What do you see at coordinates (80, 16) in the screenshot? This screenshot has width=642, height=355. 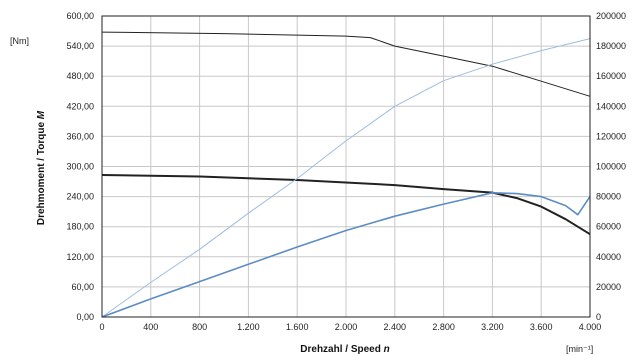 I see `y-tick-label: 600,00` at bounding box center [80, 16].